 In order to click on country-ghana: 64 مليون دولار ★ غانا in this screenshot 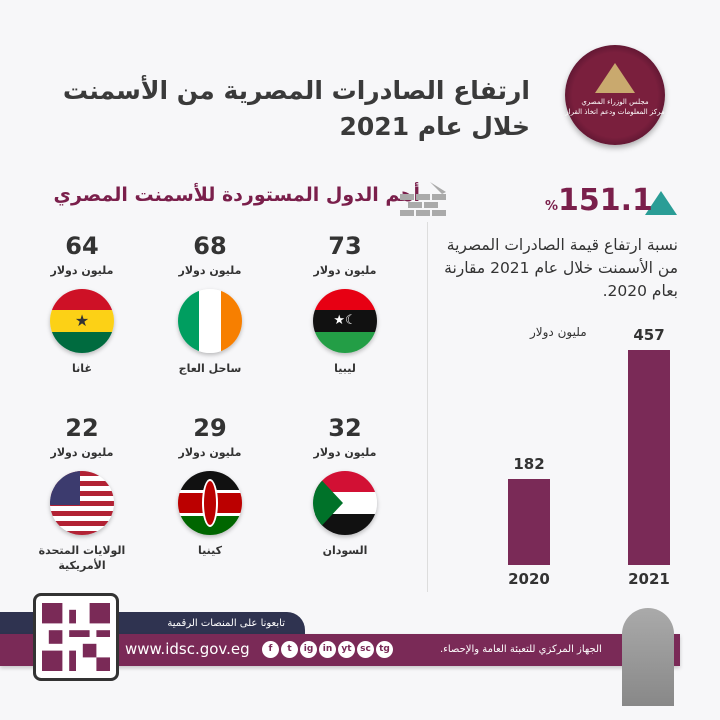, I will do `click(82, 304)`.